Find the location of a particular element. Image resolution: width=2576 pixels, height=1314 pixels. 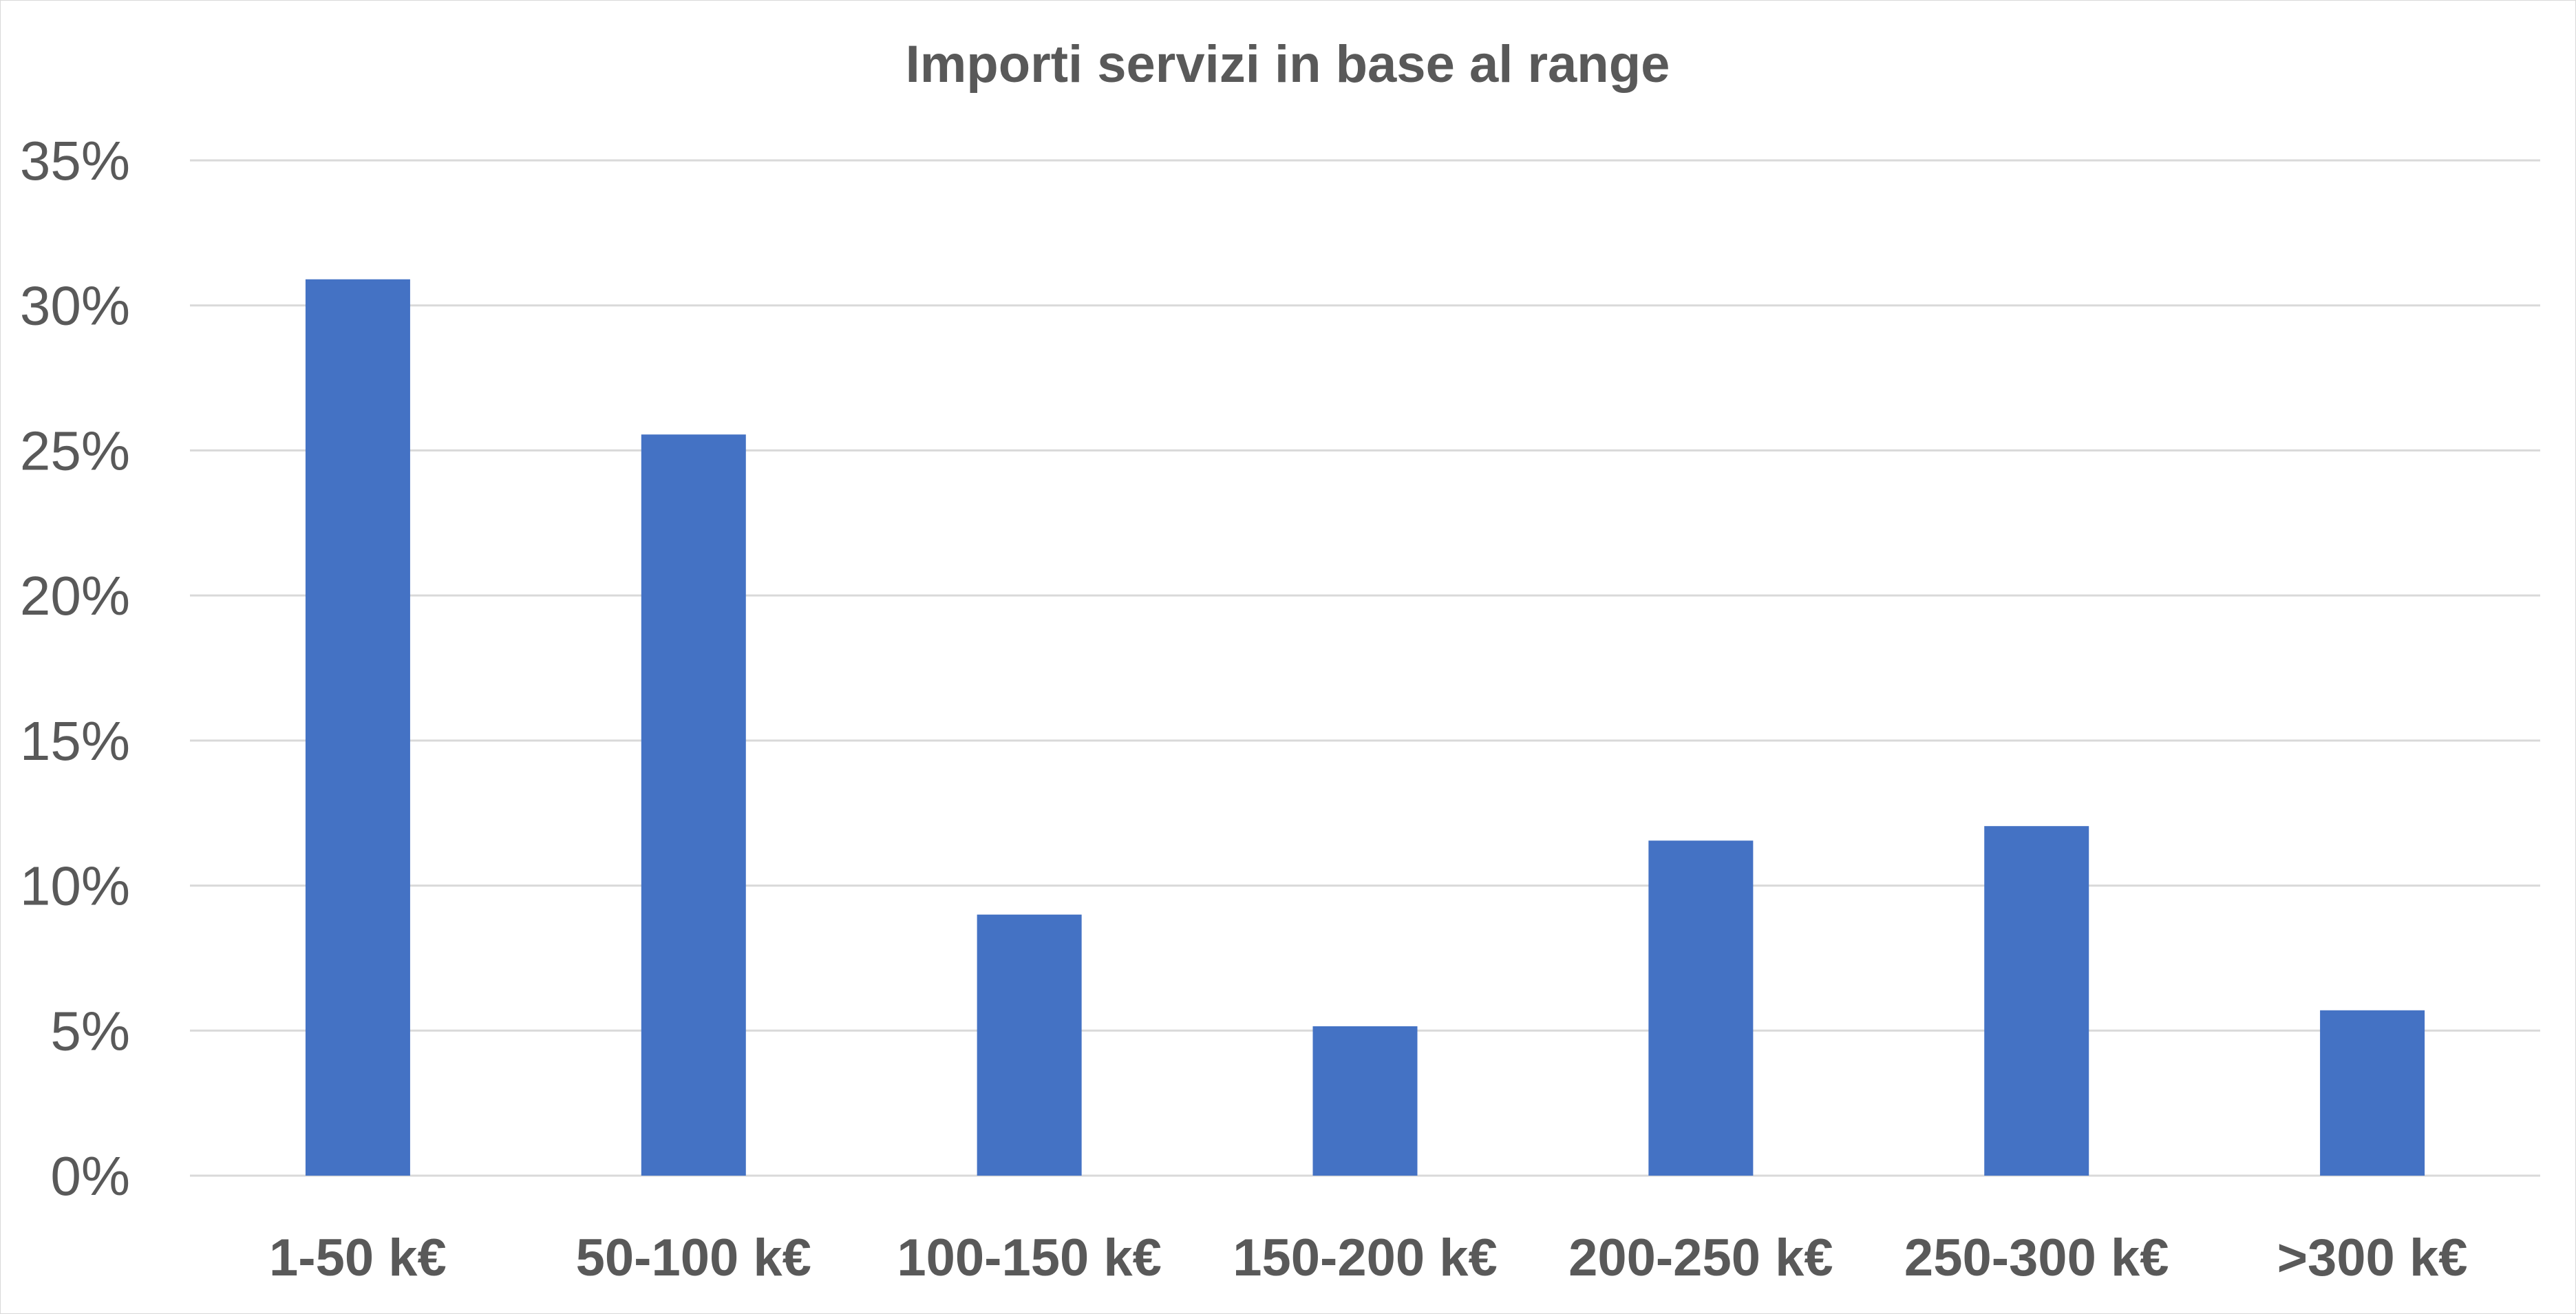

y-tick-label: 0% is located at coordinates (90, 1176).